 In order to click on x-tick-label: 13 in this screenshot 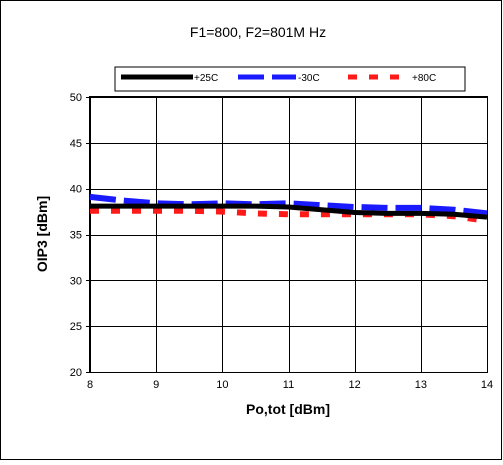, I will do `click(421, 385)`.